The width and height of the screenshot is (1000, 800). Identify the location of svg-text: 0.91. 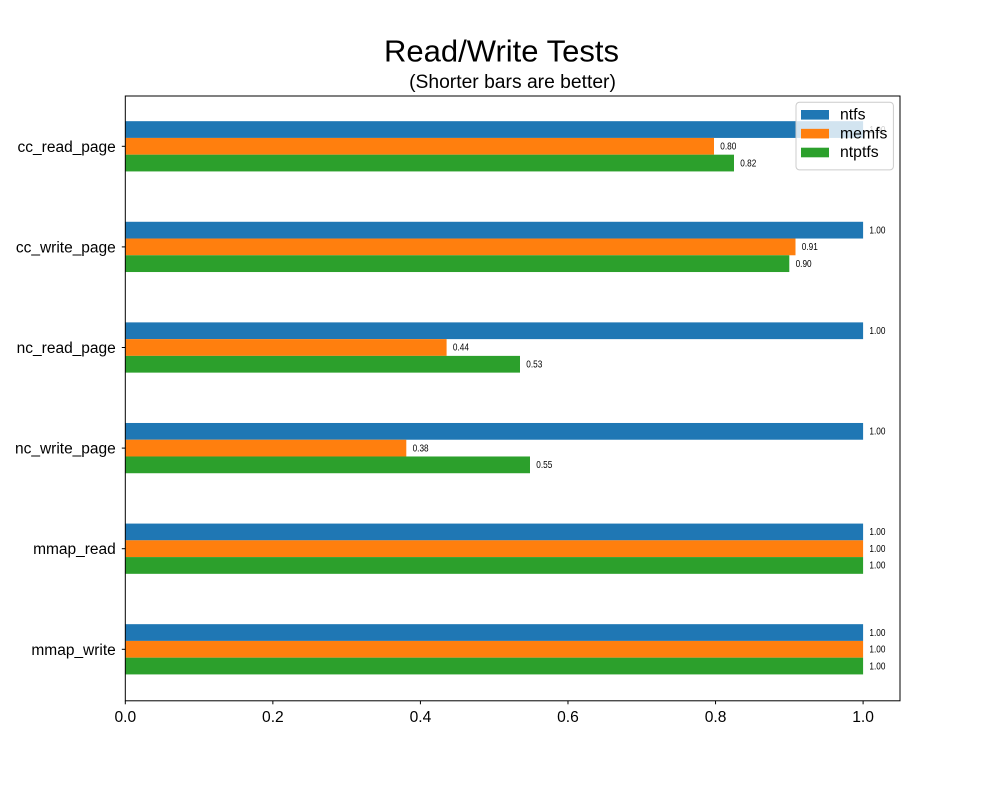
(810, 247).